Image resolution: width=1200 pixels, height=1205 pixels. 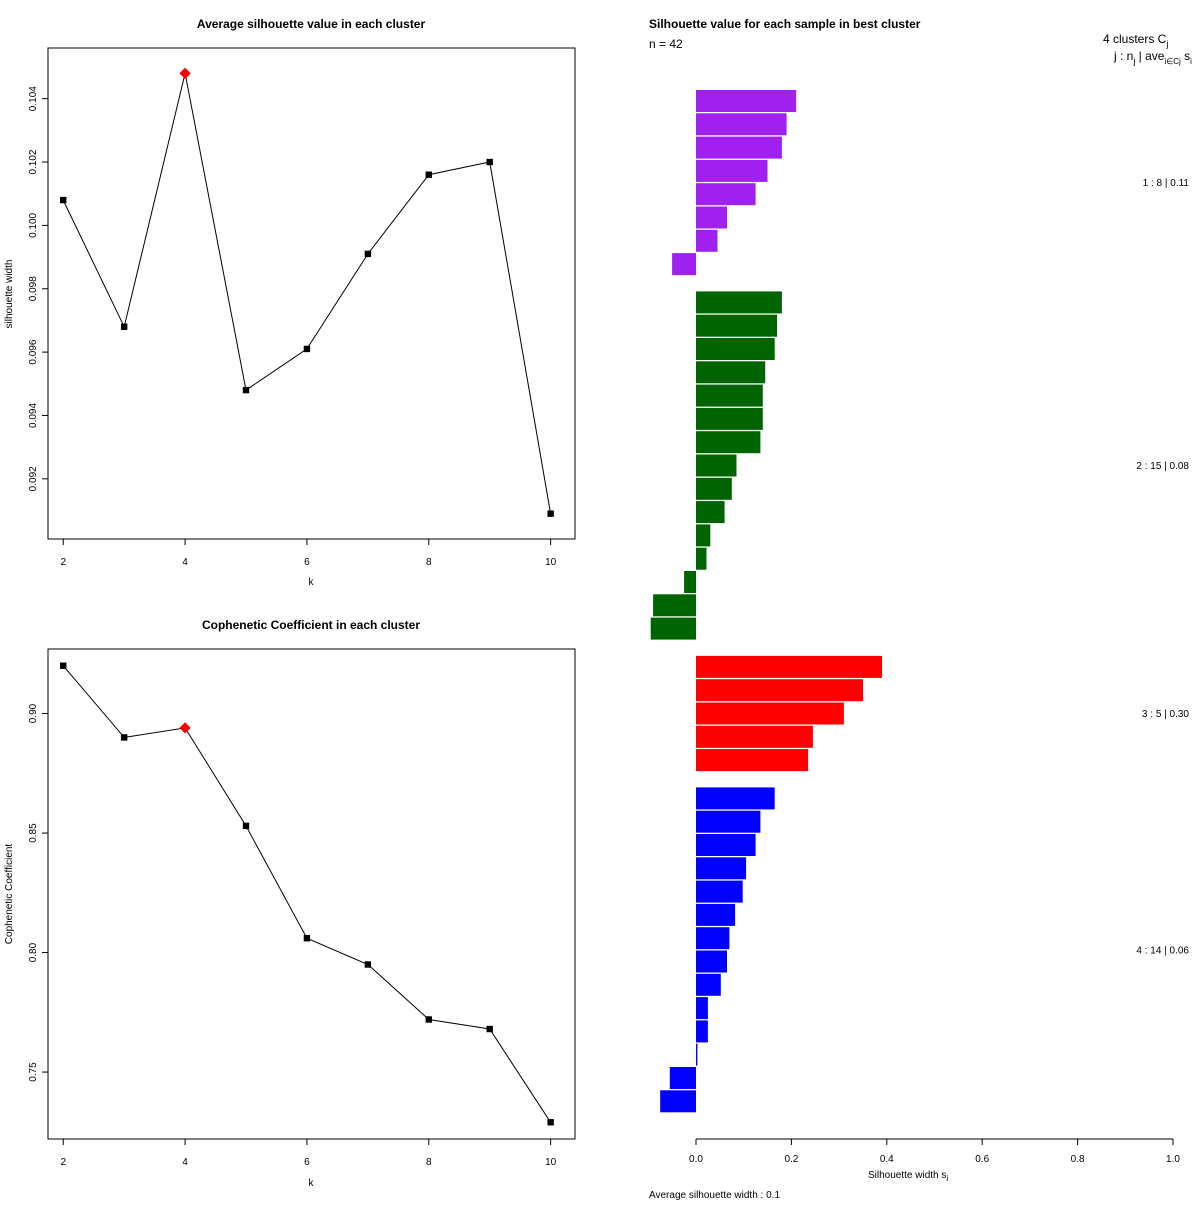 I want to click on y-tick-label: 0.102, so click(x=33, y=161).